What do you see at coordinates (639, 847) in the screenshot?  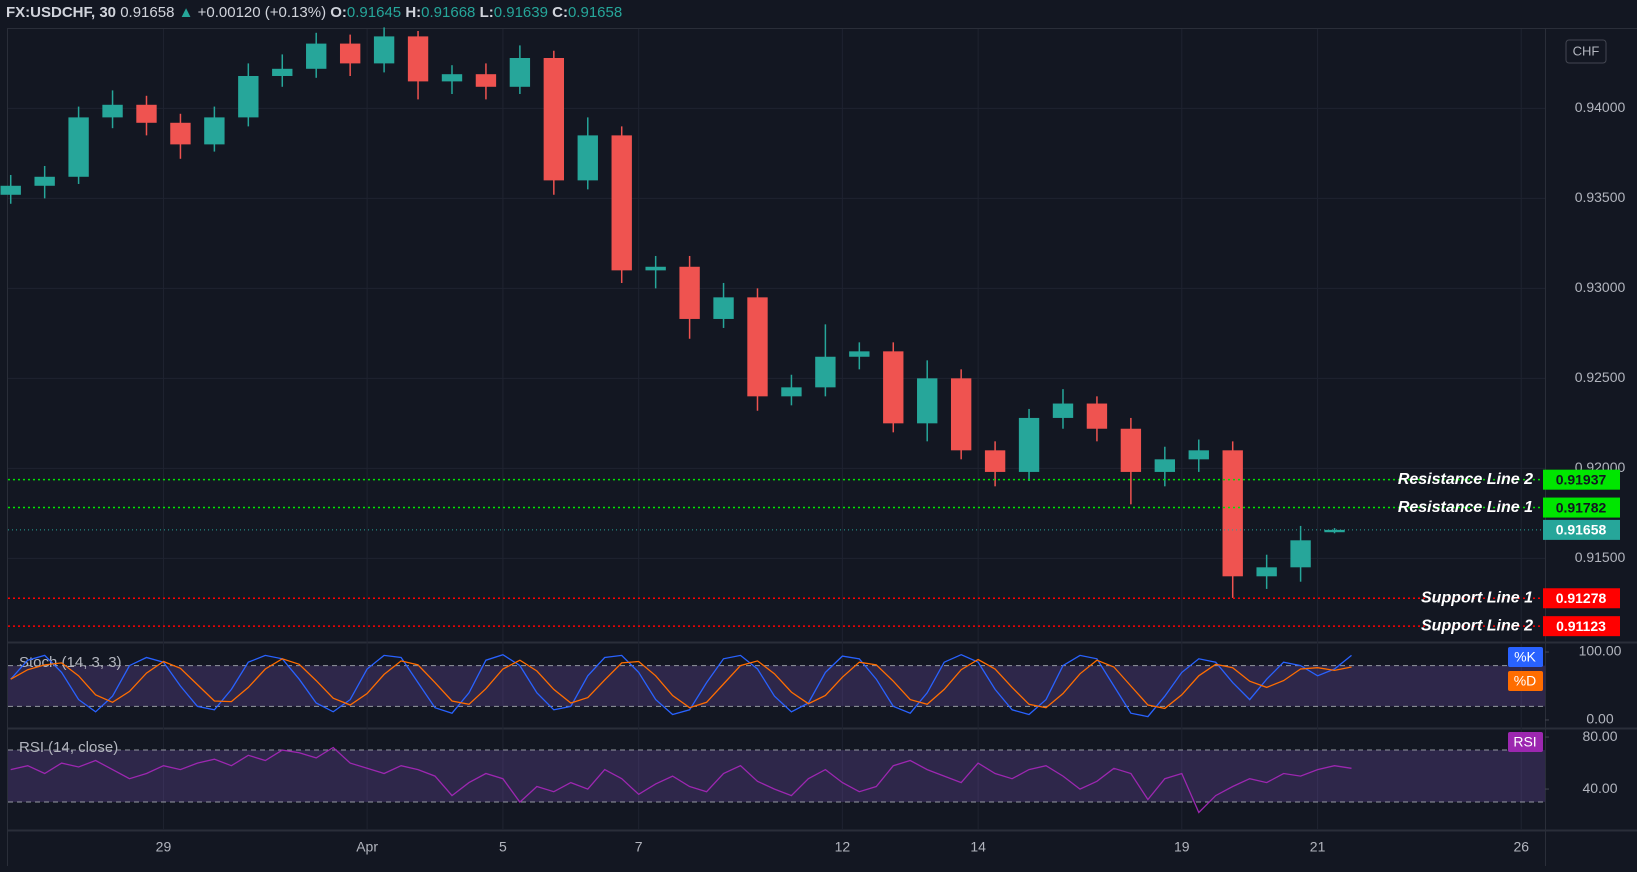 I see `x-tick-label: 7` at bounding box center [639, 847].